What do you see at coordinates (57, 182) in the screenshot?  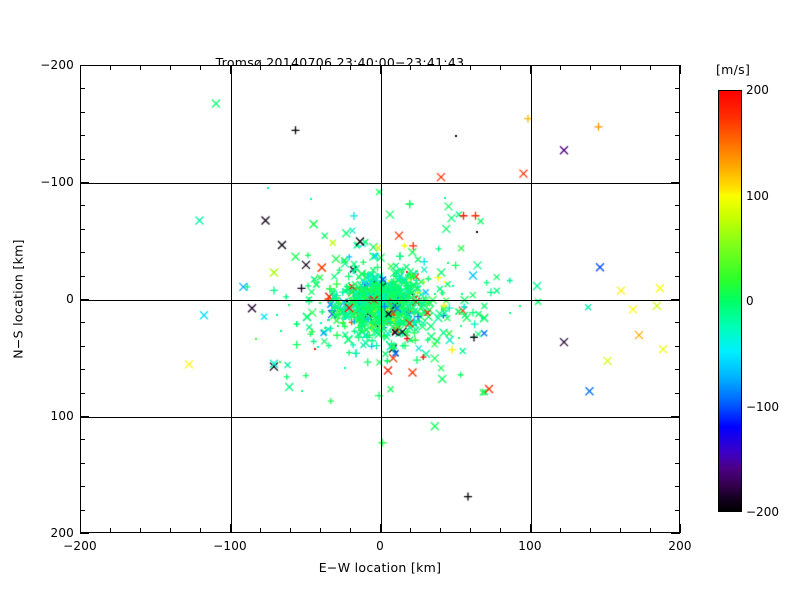 I see `y-tick-label: −100` at bounding box center [57, 182].